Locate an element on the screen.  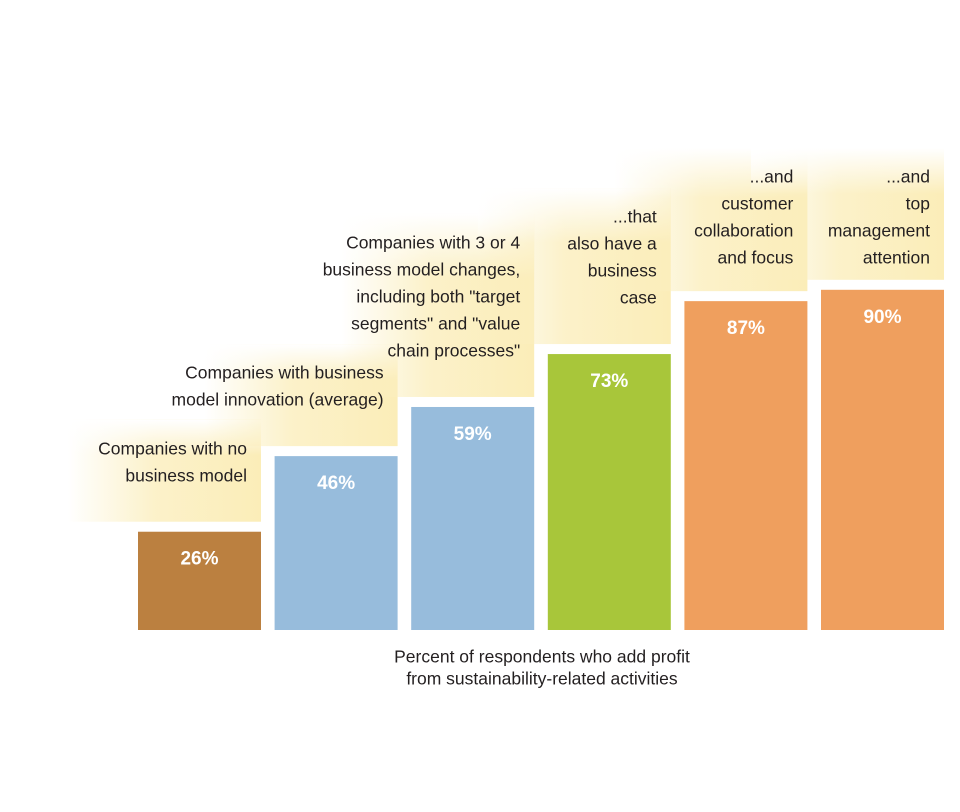
value-label: 59% is located at coordinates (473, 434).